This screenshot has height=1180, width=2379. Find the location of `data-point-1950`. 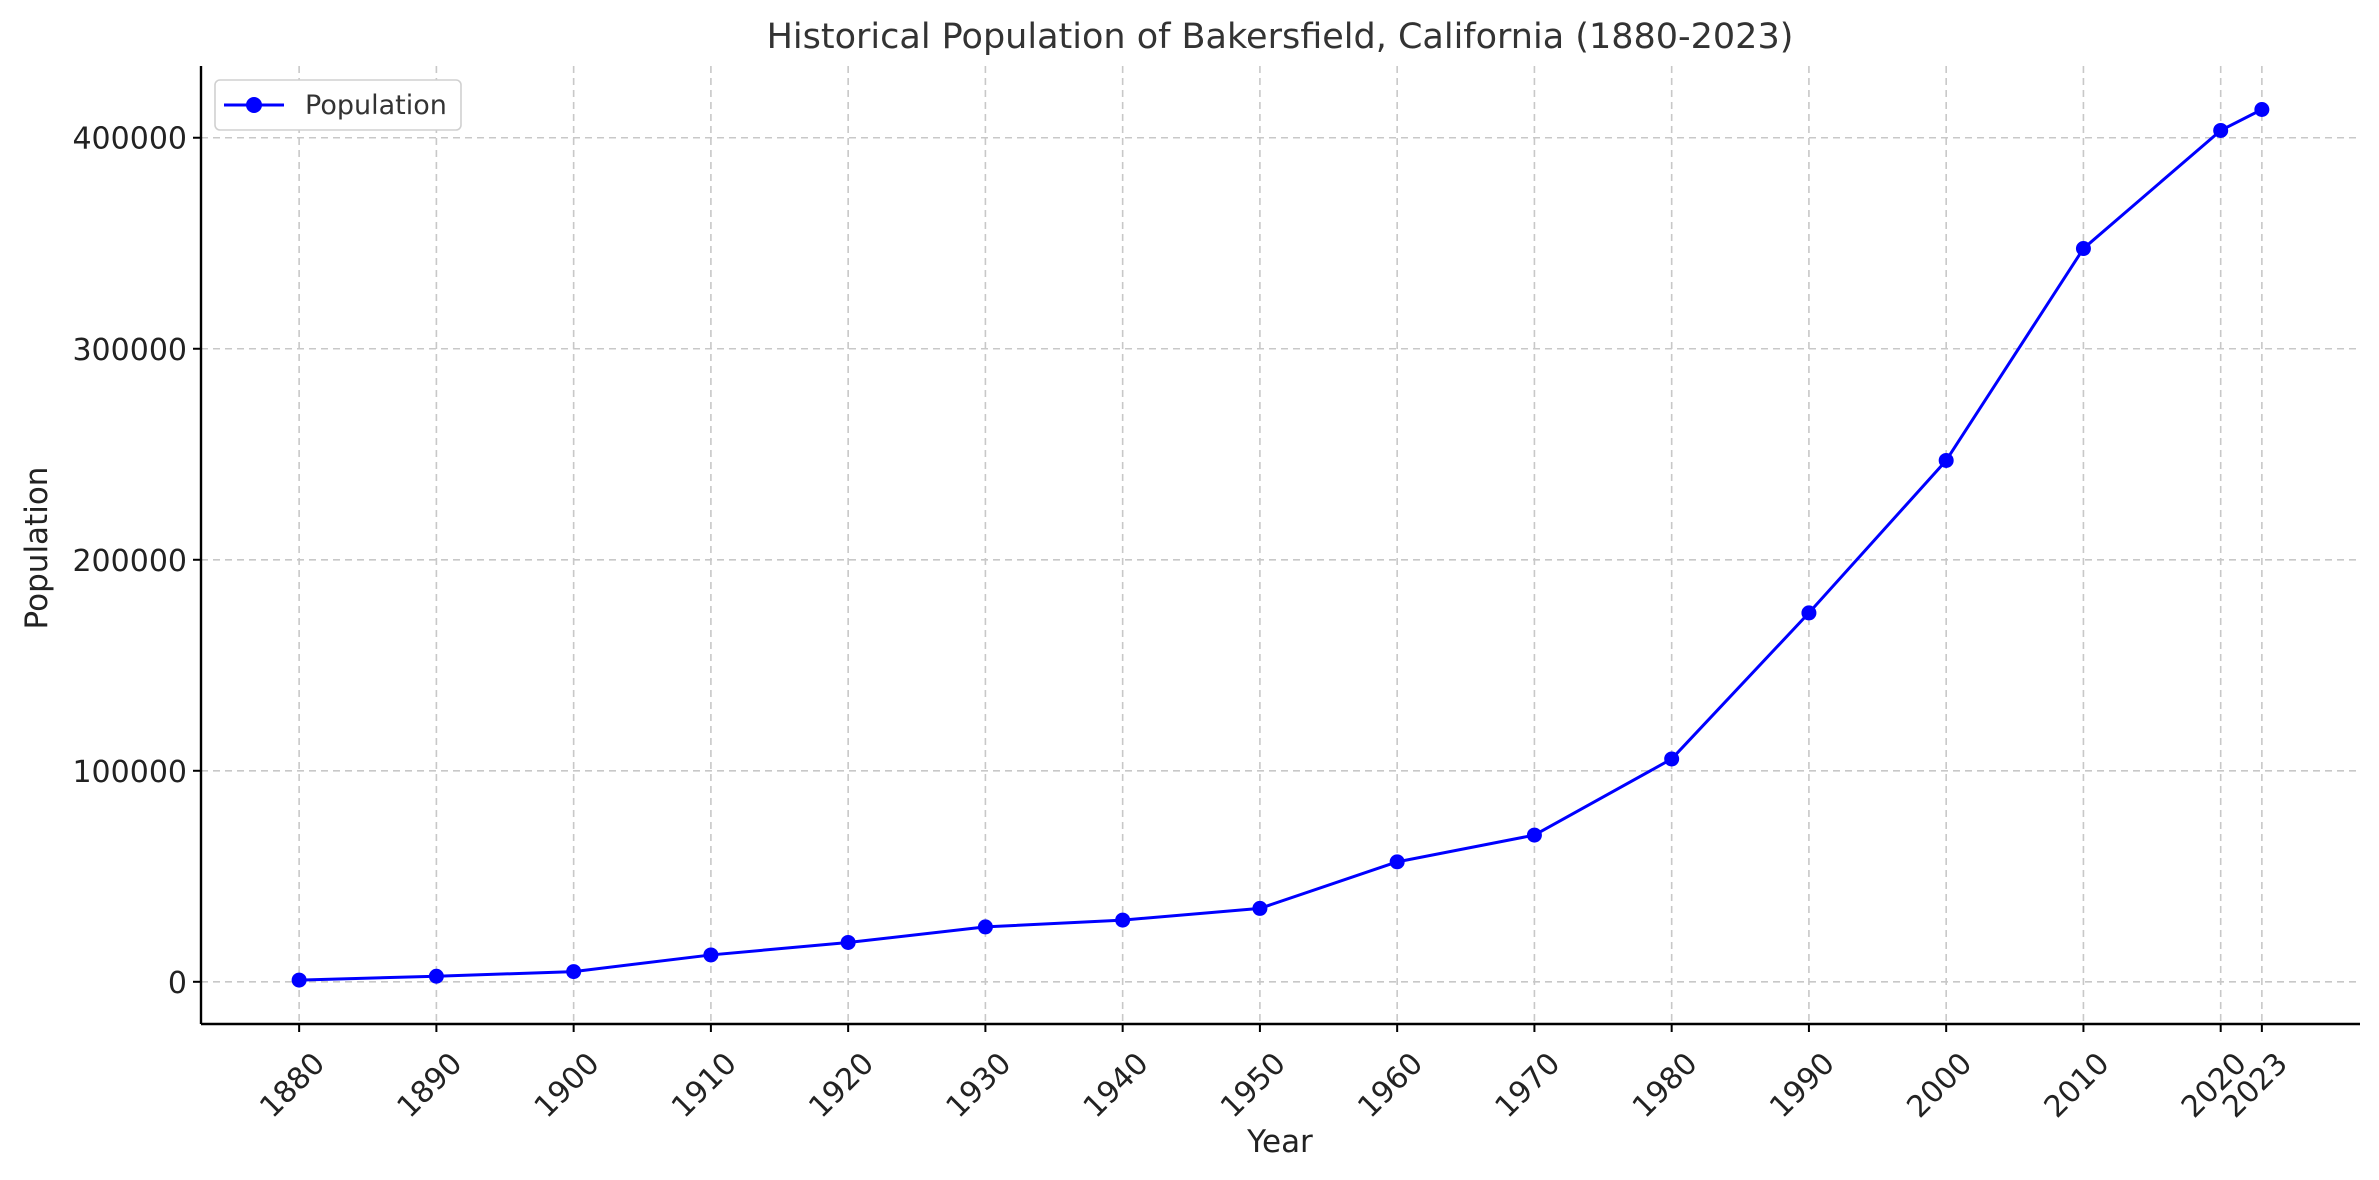

data-point-1950 is located at coordinates (1260, 908).